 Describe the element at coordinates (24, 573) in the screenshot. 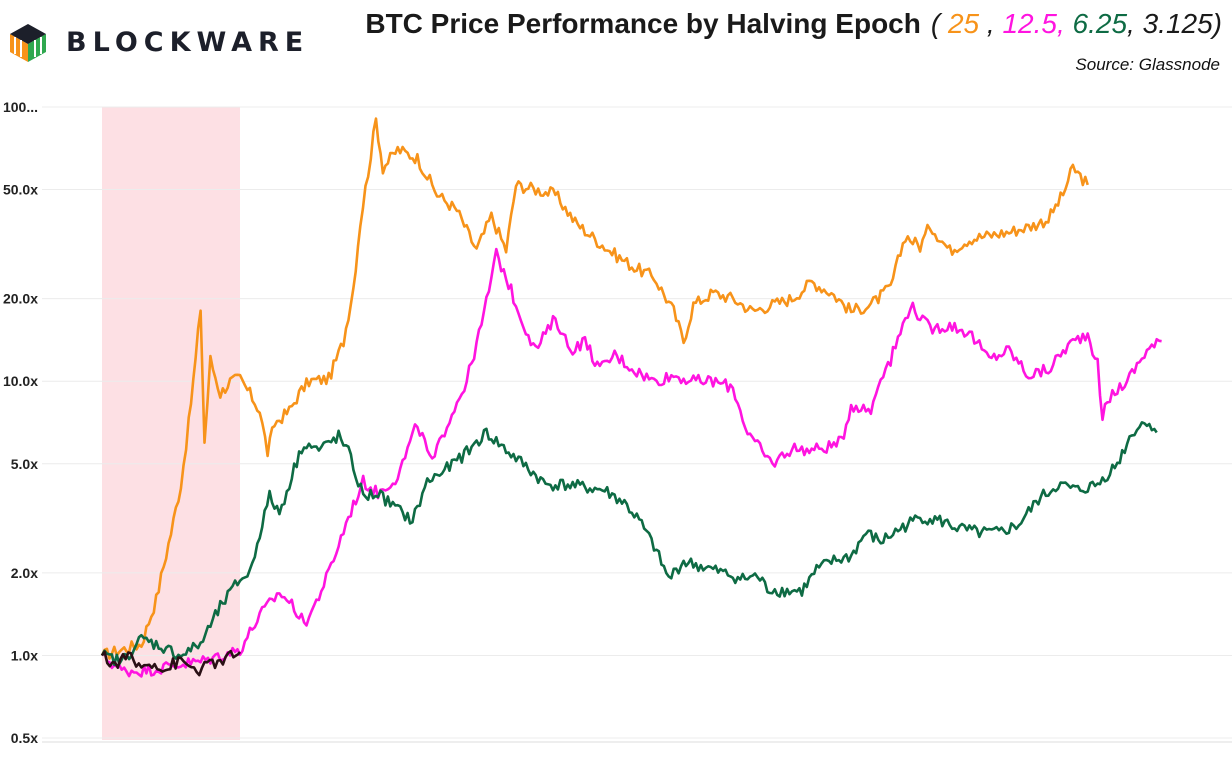

I see `y-tick-label: 2.0x` at that location.